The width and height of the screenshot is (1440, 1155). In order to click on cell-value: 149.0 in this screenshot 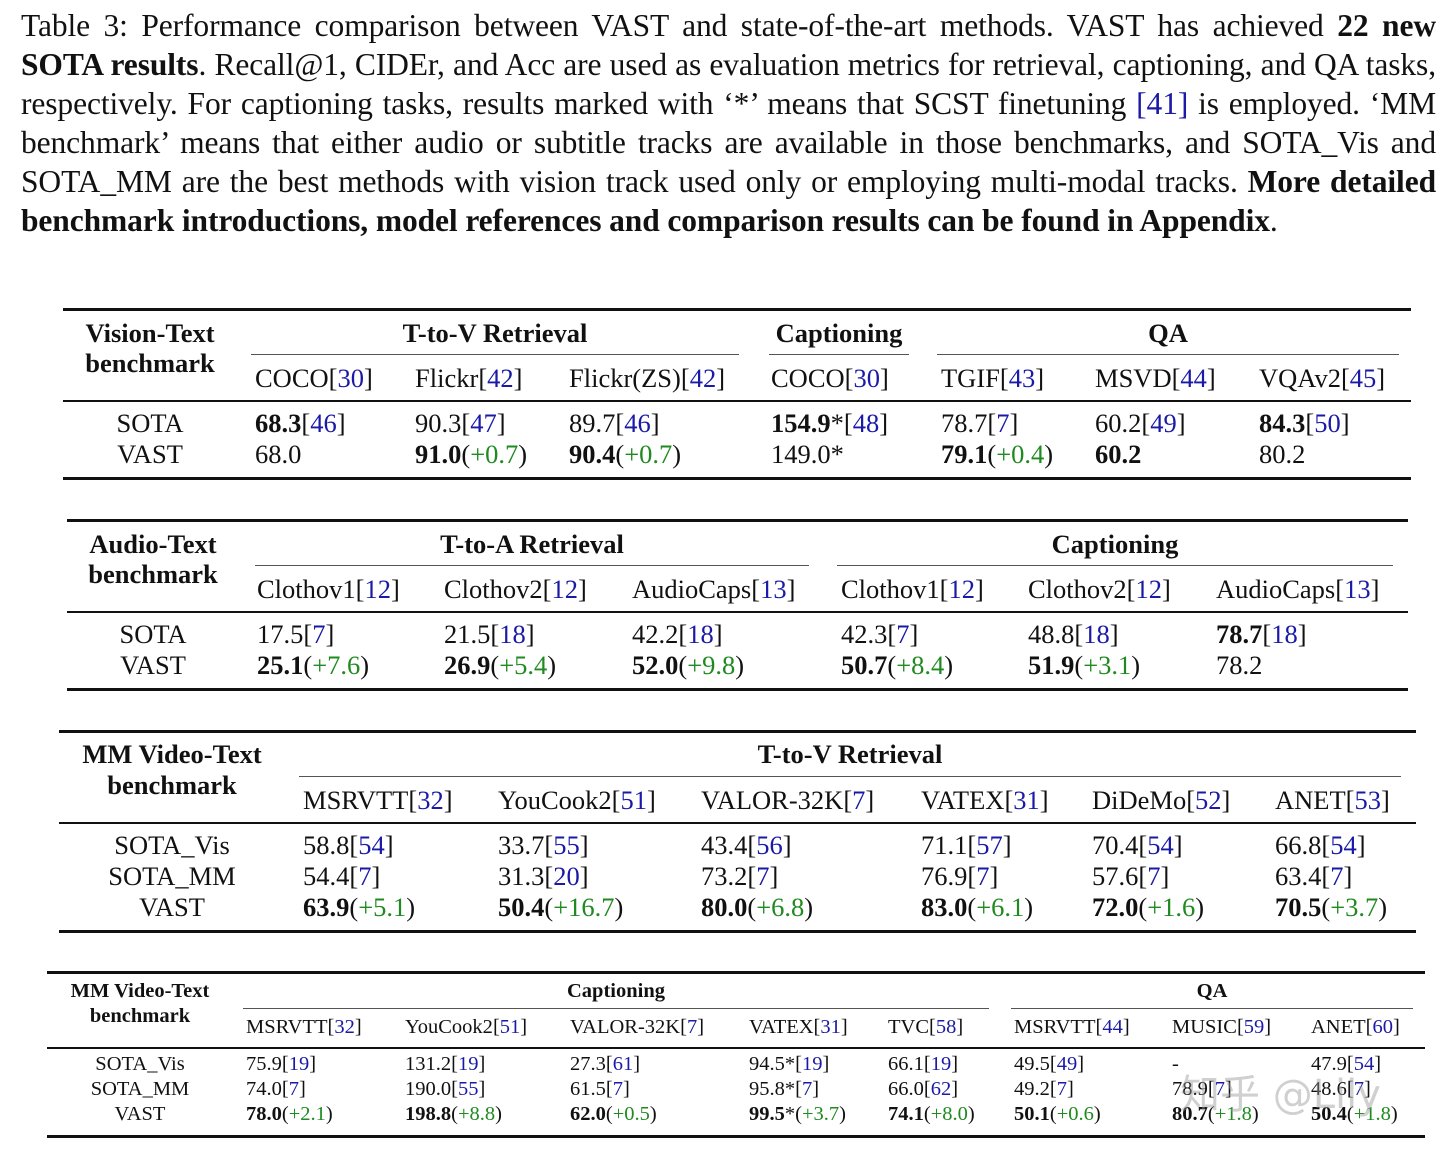, I will do `click(801, 454)`.